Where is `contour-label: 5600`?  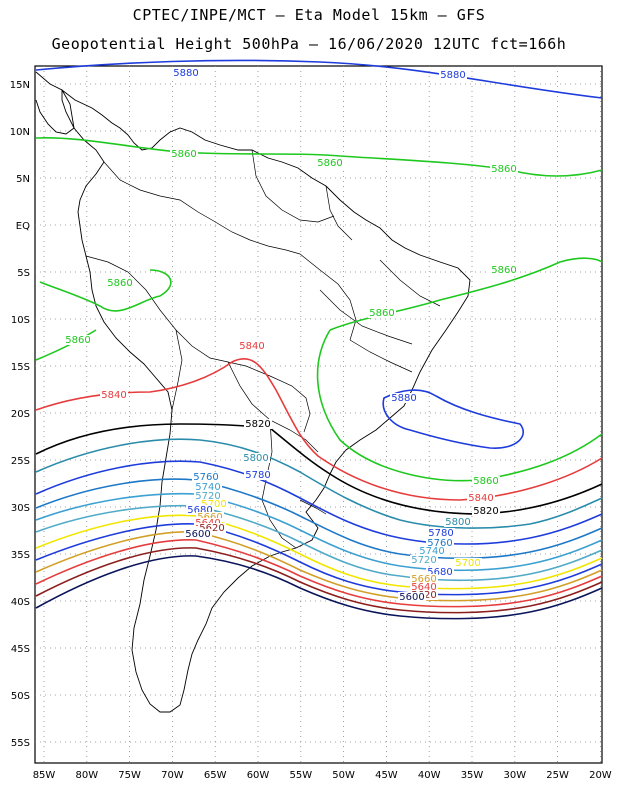 contour-label: 5600 is located at coordinates (197, 534).